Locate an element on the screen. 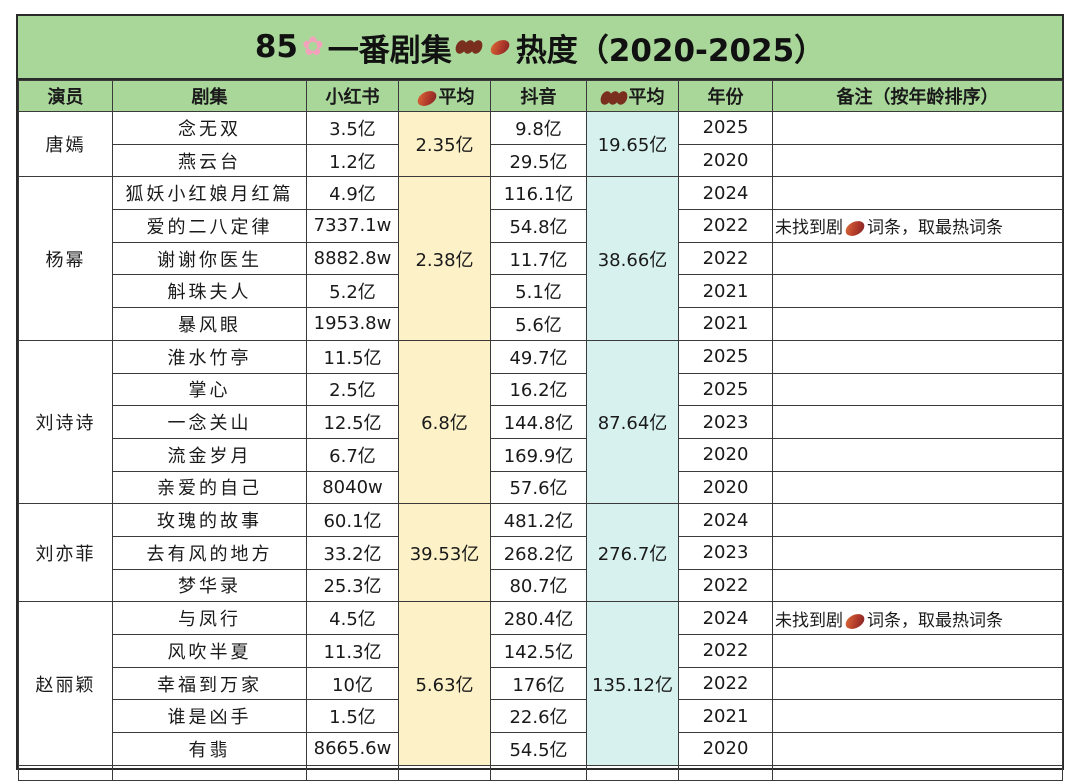 The width and height of the screenshot is (1080, 784). drama-title-cell: 淮水竹亭 is located at coordinates (209, 356).